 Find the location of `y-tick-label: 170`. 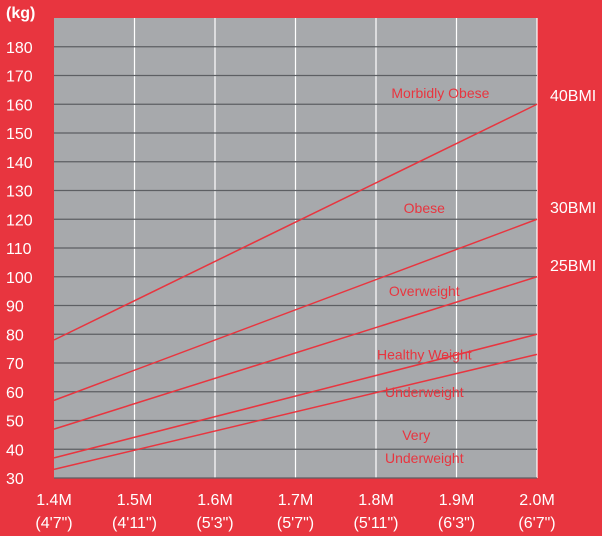

y-tick-label: 170 is located at coordinates (19, 77).